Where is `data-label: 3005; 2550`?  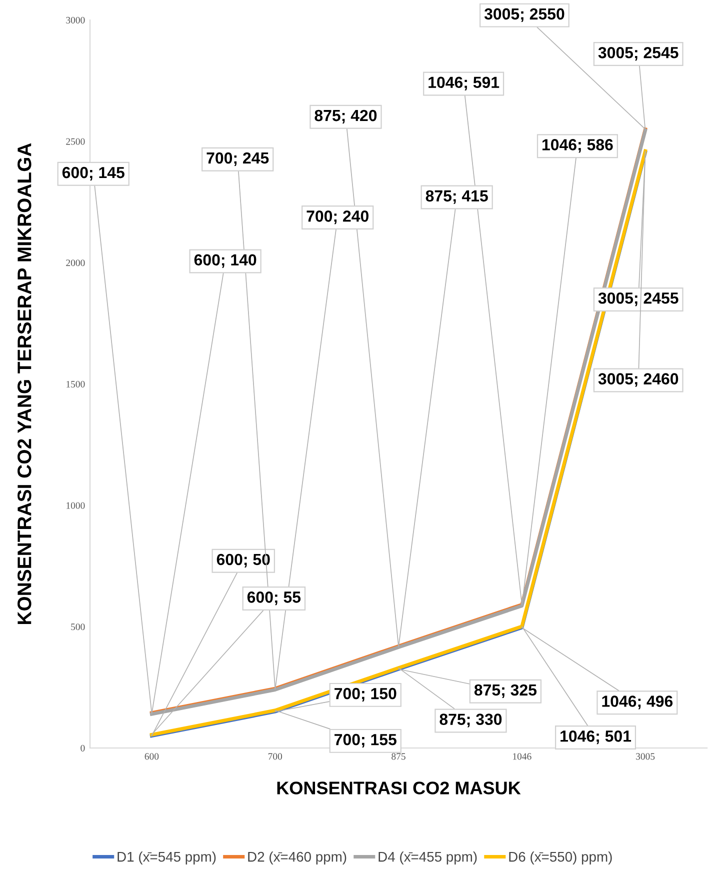
data-label: 3005; 2550 is located at coordinates (524, 15).